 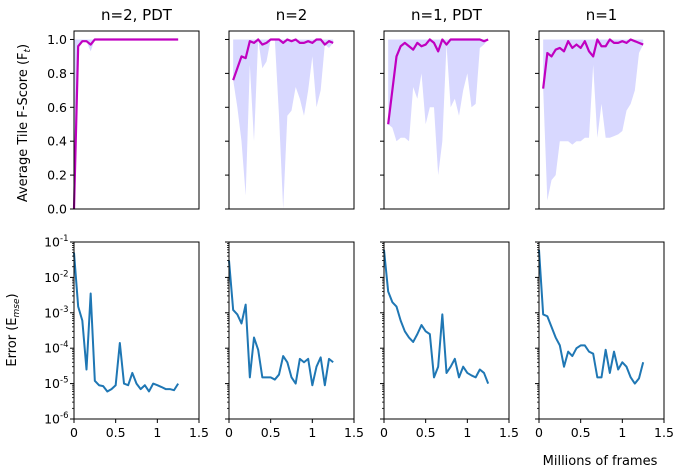 I want to click on panel-error-3: 0 0.5 1 1.5, so click(x=449, y=340).